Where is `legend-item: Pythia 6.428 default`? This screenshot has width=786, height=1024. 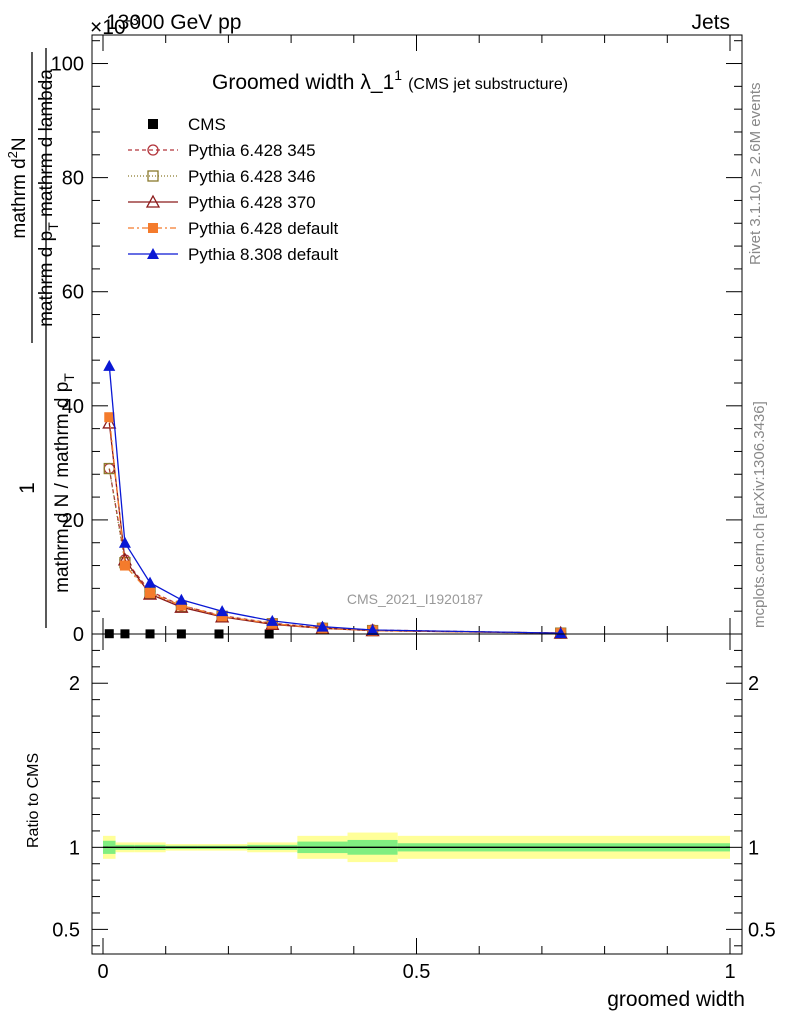 legend-item: Pythia 6.428 default is located at coordinates (233, 228).